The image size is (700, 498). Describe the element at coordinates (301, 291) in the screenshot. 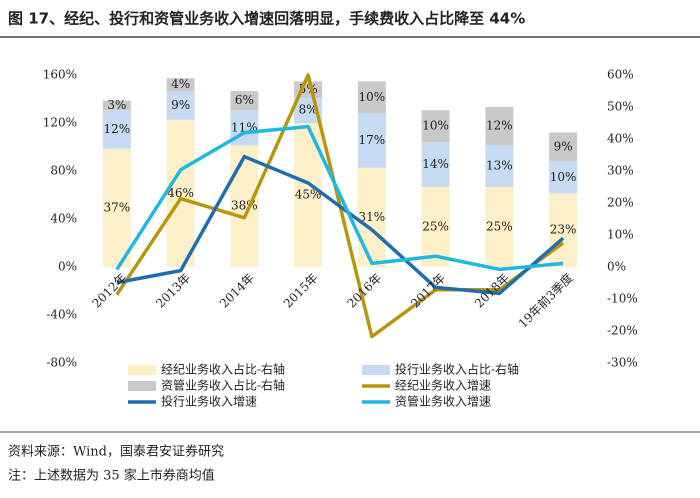

I see `x-tick-label: 2015年` at that location.